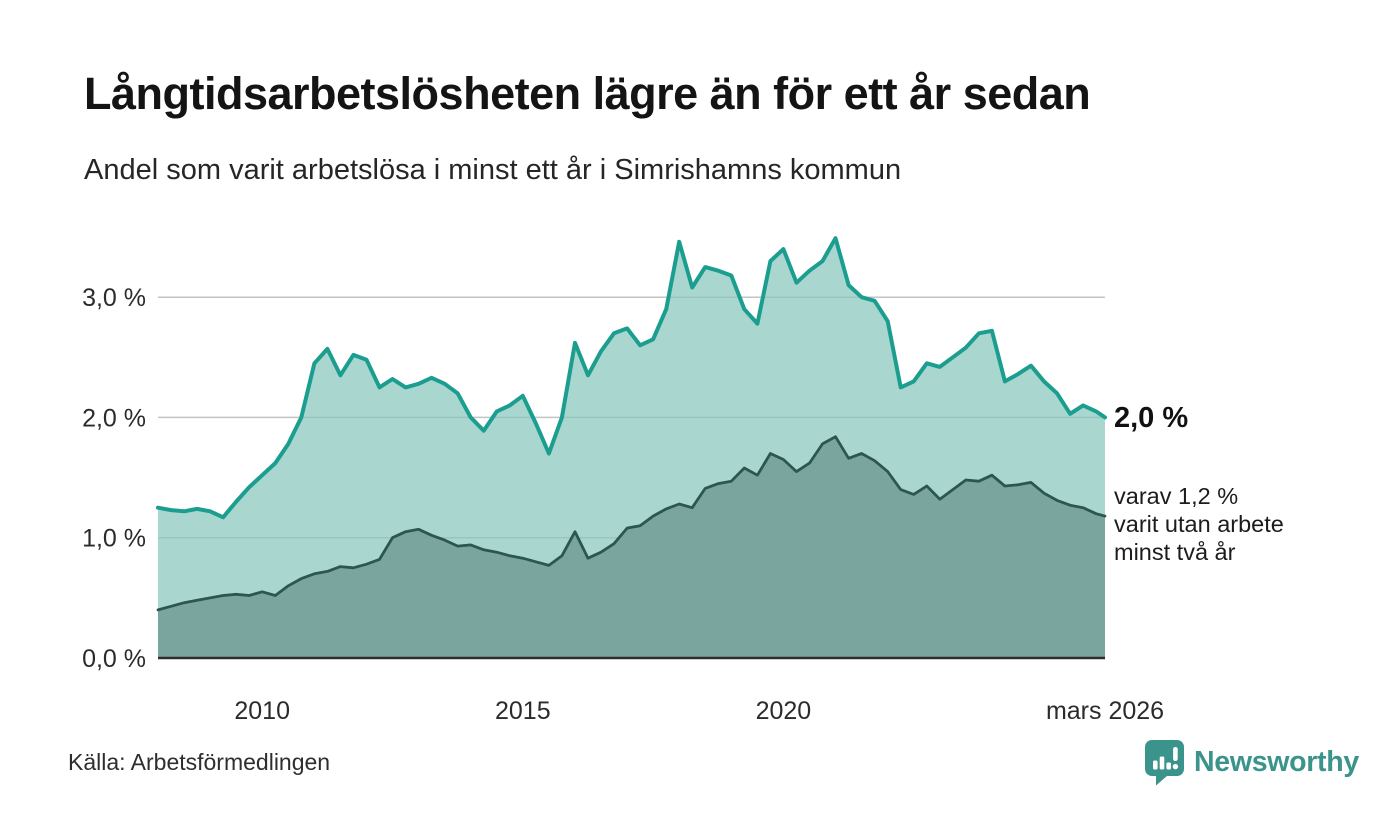  What do you see at coordinates (1105, 711) in the screenshot?
I see `svg-text: mars 2026` at bounding box center [1105, 711].